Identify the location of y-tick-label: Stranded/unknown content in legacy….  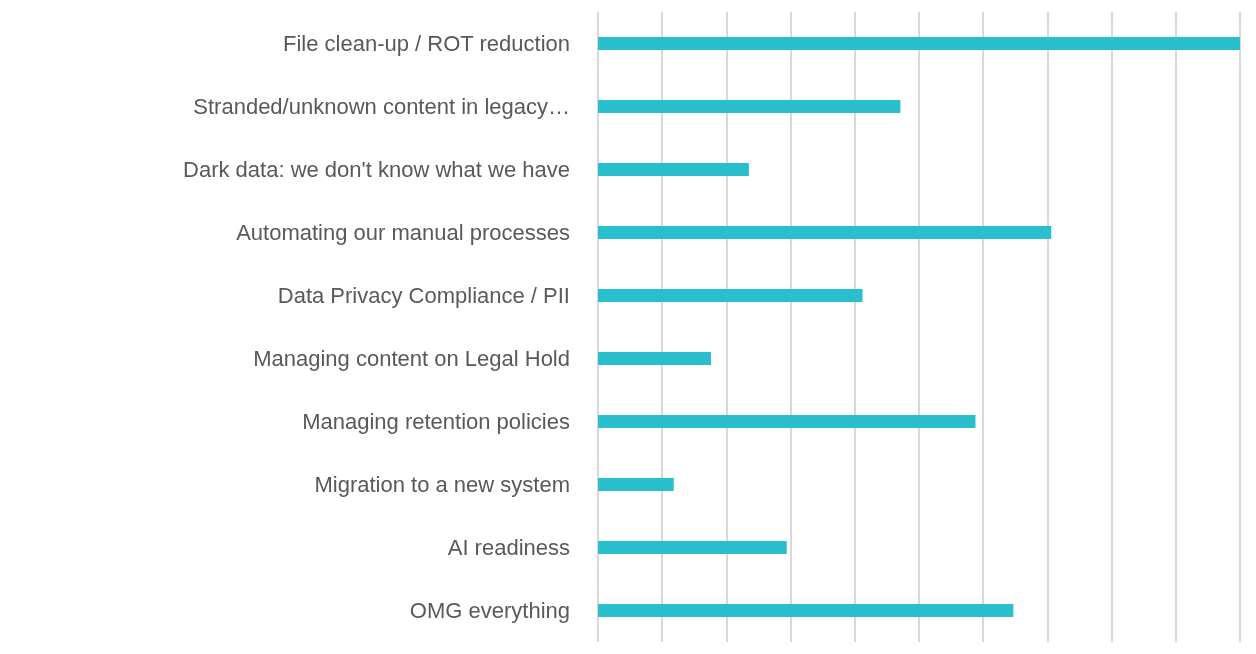
(381, 106).